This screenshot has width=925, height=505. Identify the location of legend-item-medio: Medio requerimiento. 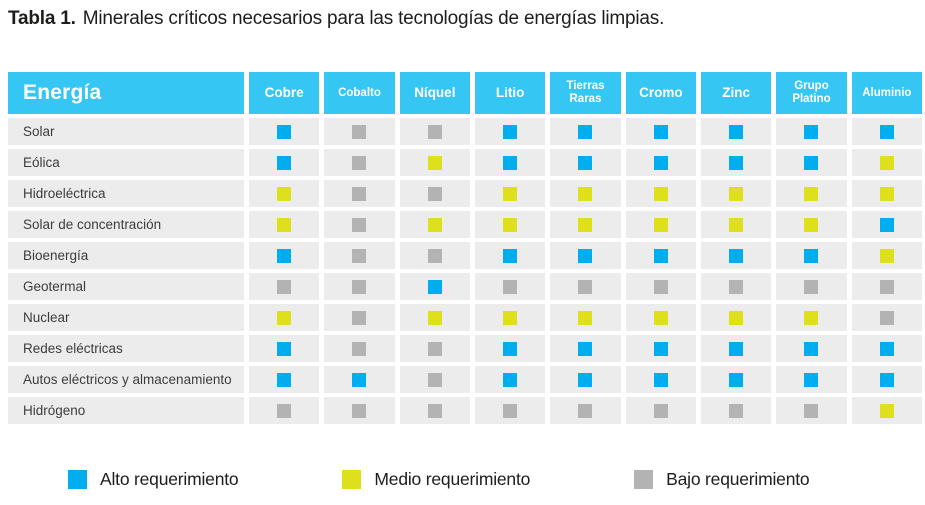
(436, 479).